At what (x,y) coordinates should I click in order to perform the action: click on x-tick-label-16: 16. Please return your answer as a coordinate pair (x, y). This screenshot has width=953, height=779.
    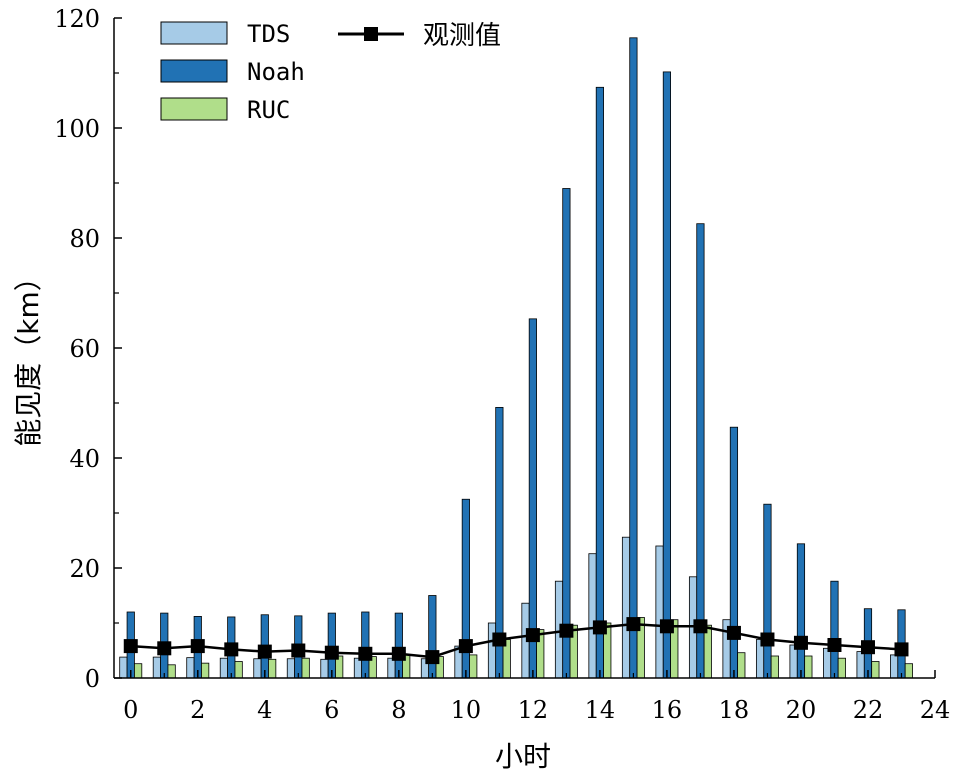
    Looking at the image, I should click on (667, 710).